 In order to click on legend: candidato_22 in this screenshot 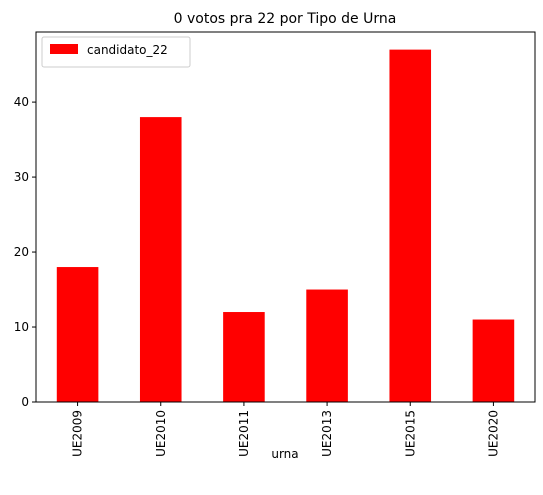, I will do `click(116, 52)`.